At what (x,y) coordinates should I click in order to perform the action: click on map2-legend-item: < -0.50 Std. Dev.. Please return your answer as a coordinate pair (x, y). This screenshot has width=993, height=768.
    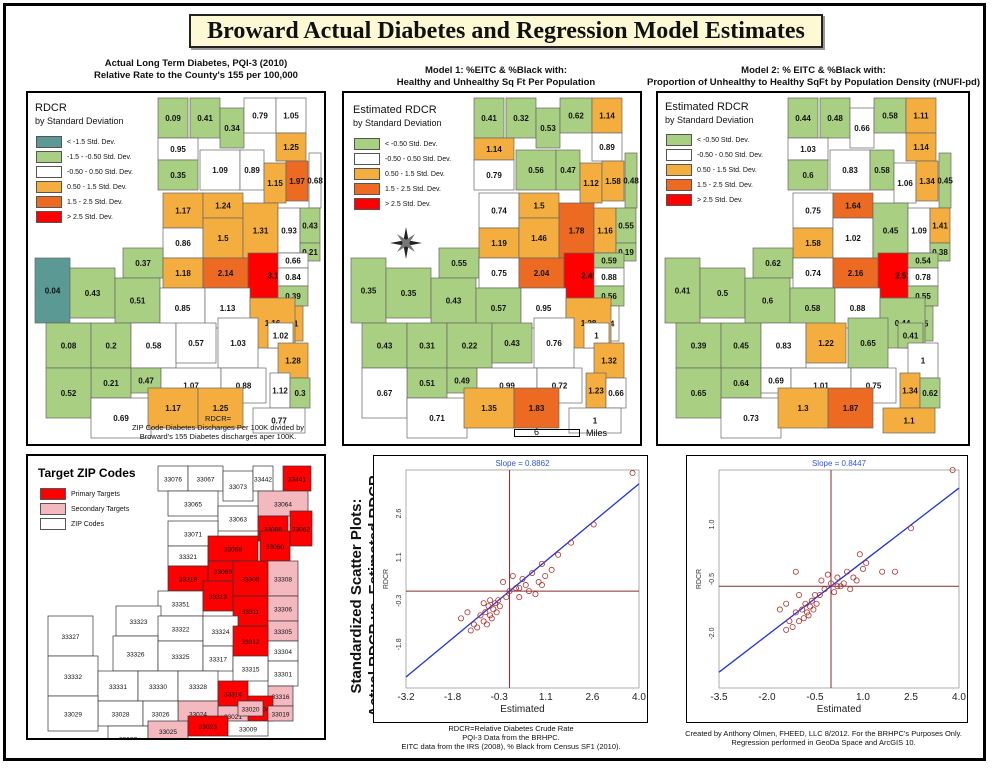
    Looking at the image, I should click on (395, 144).